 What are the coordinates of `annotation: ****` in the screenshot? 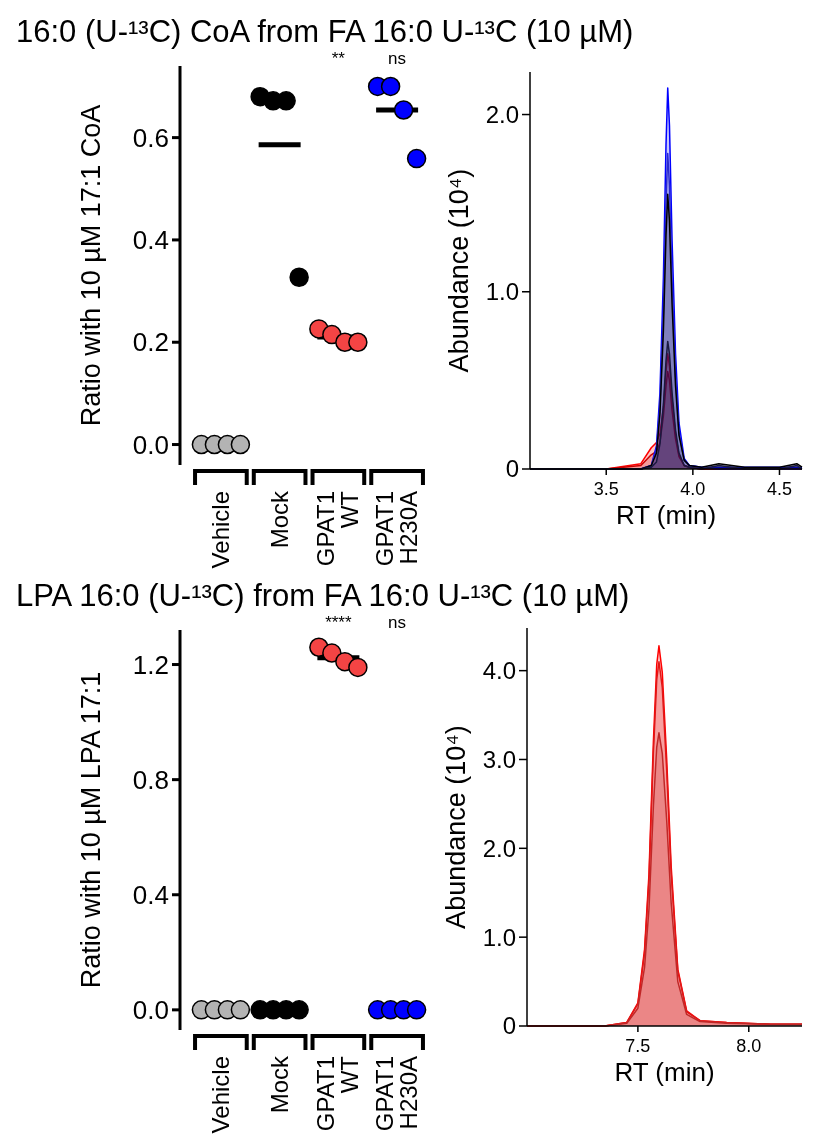 It's located at (338, 622).